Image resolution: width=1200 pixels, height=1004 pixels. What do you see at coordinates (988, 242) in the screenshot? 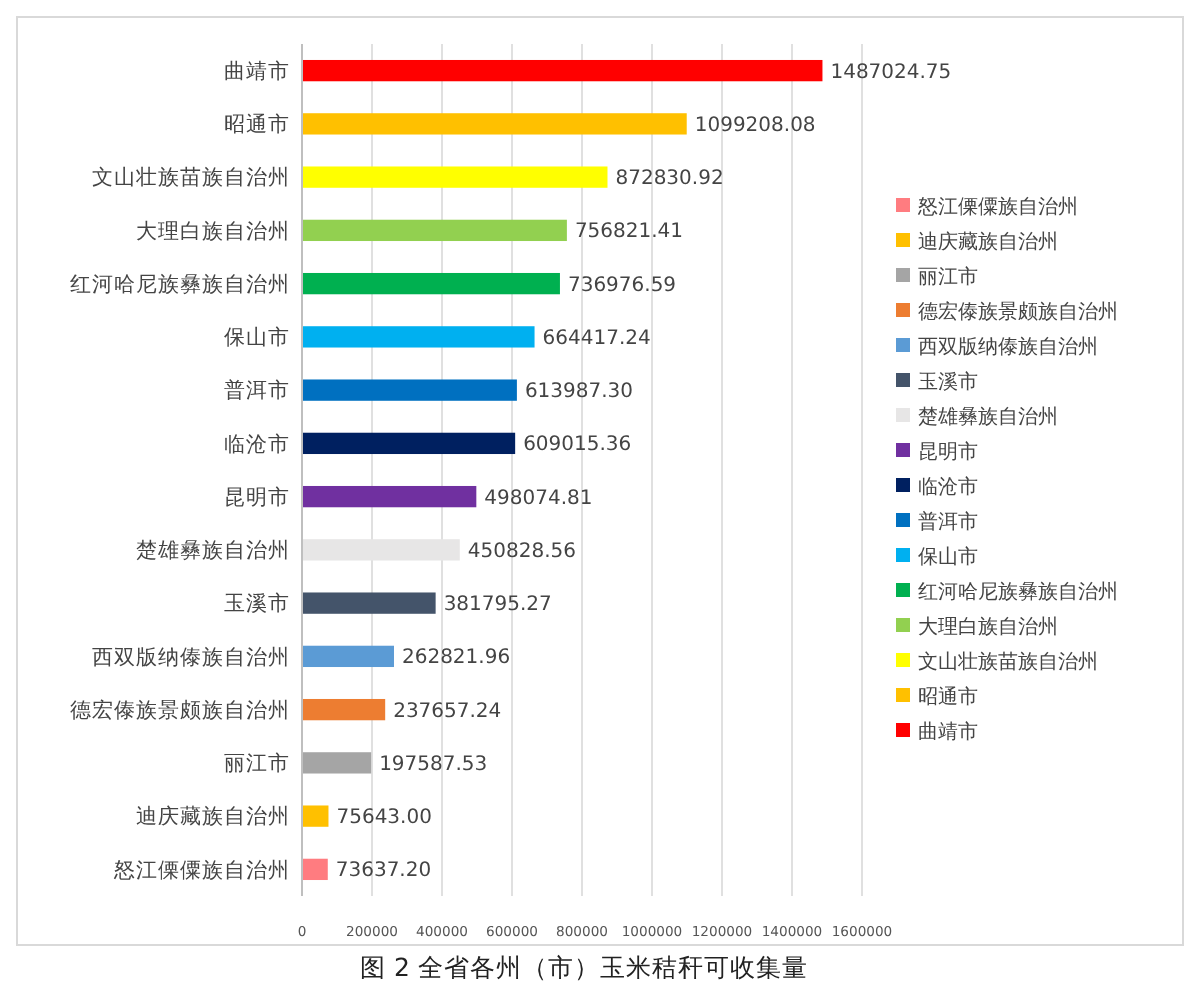
I see `legend-label: 迪庆藏族自治州` at bounding box center [988, 242].